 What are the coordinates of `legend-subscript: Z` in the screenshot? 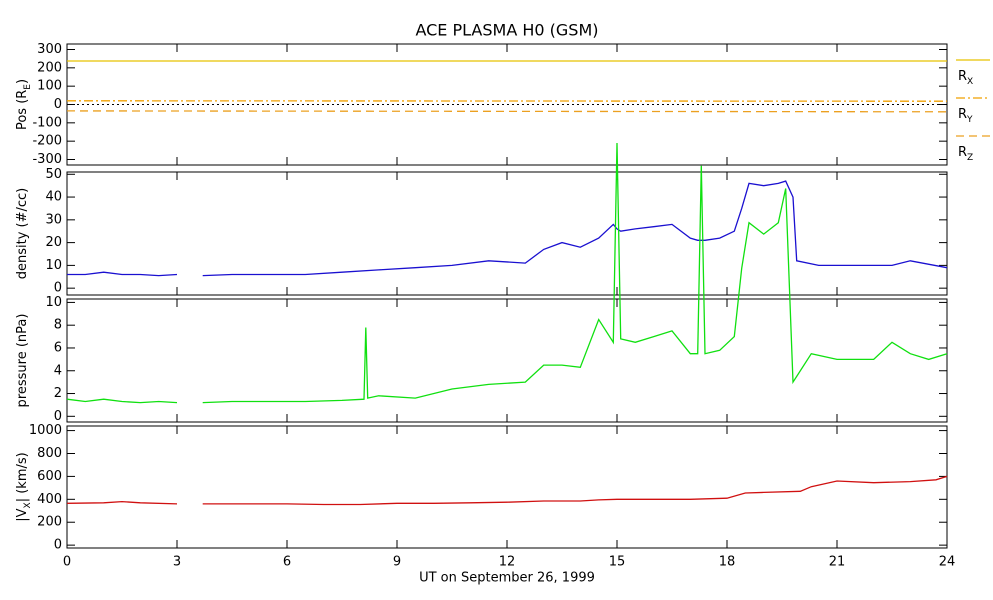 It's located at (970, 158).